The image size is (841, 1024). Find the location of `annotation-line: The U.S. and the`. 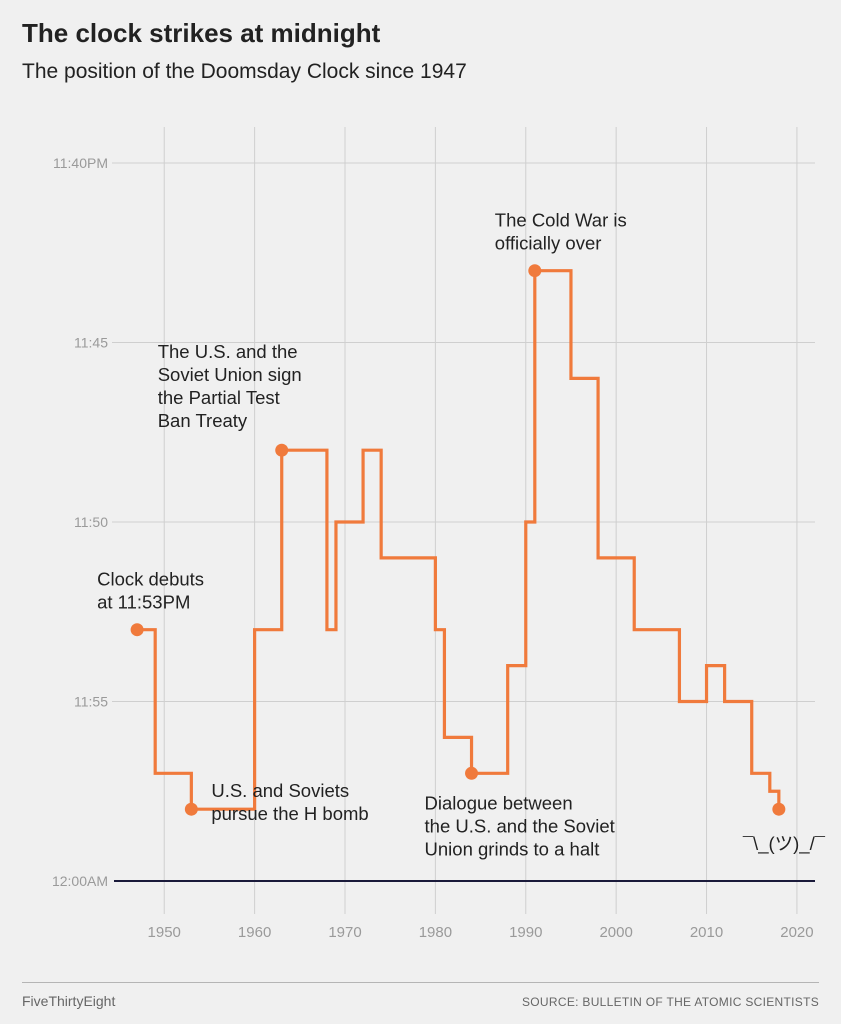

annotation-line: The U.S. and the is located at coordinates (228, 351).